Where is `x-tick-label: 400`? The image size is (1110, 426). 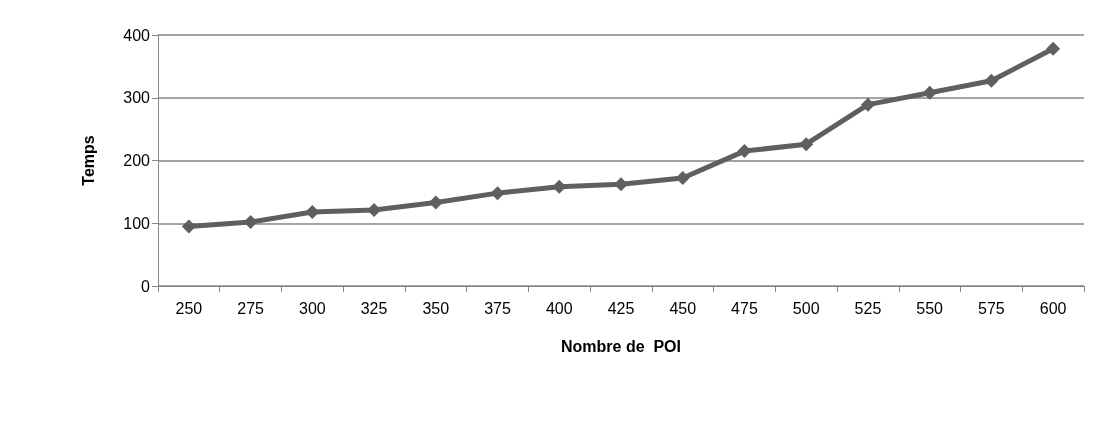 x-tick-label: 400 is located at coordinates (559, 308).